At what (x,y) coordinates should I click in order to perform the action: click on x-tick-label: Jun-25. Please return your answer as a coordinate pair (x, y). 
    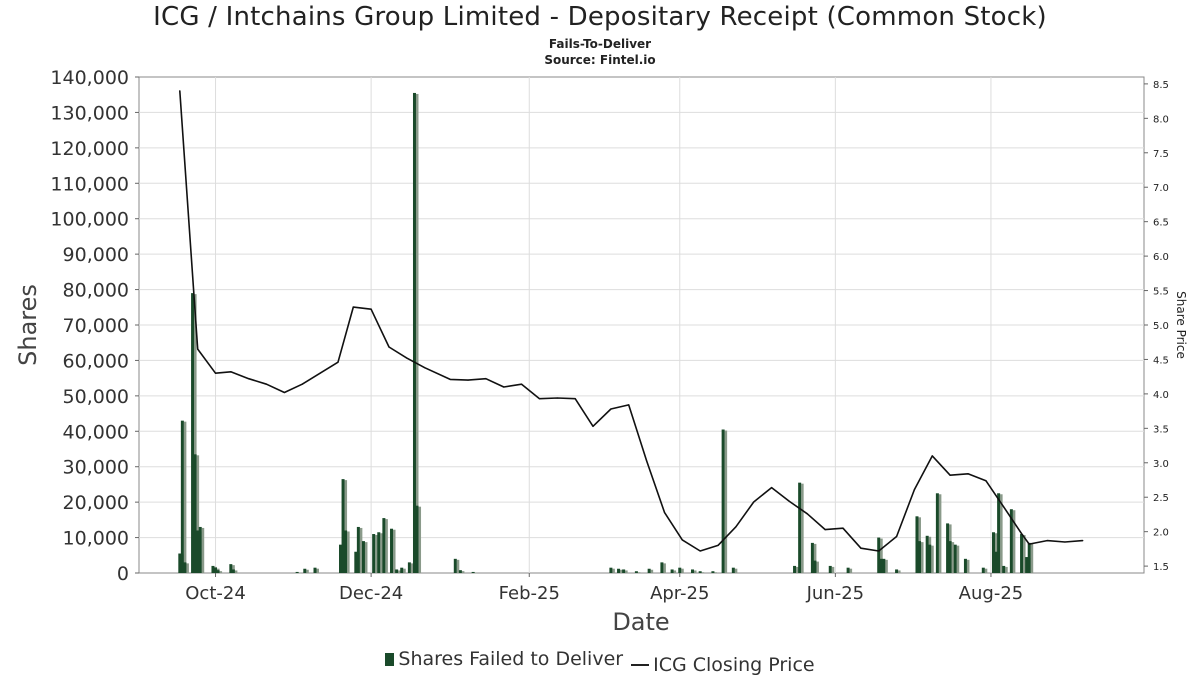
    Looking at the image, I should click on (835, 593).